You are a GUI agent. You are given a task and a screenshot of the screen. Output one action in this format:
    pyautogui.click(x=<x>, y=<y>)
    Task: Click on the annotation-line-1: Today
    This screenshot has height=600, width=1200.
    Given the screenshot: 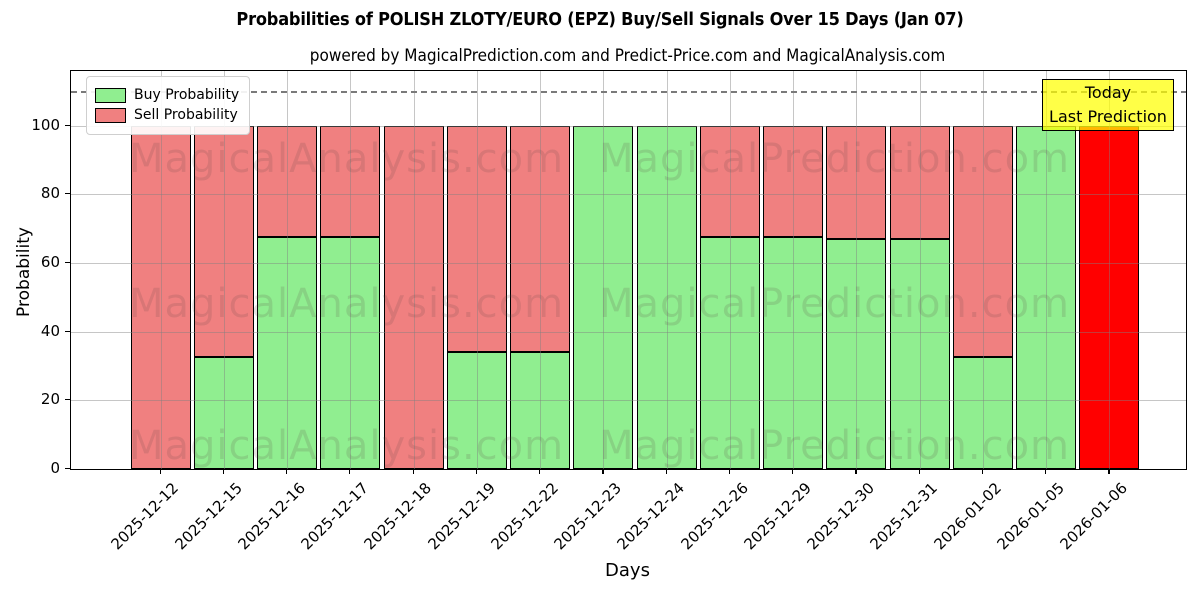 What is the action you would take?
    pyautogui.click(x=1108, y=92)
    